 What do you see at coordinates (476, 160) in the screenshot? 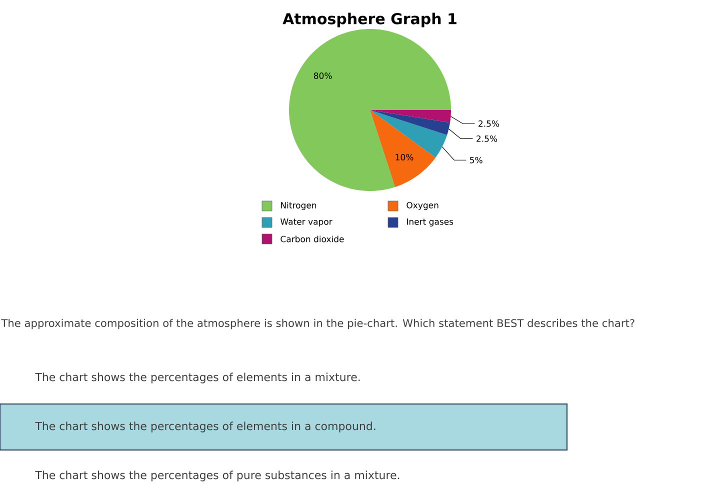
I see `data-label: 5%` at bounding box center [476, 160].